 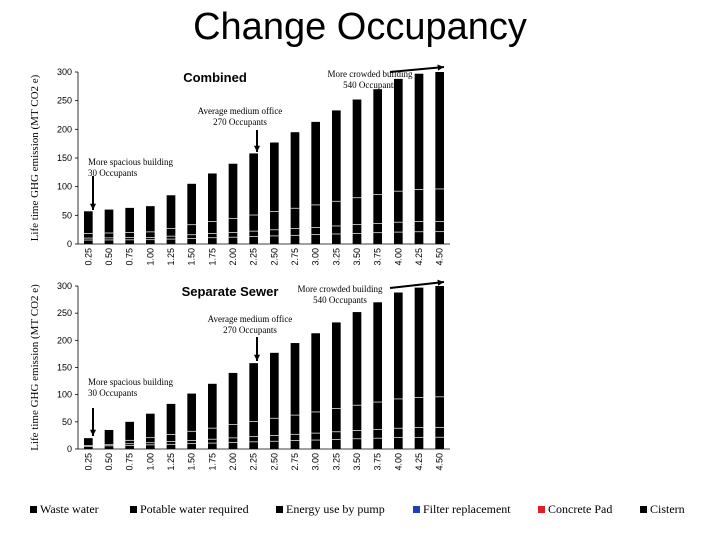 What do you see at coordinates (215, 77) in the screenshot?
I see `chart-title: Combined` at bounding box center [215, 77].